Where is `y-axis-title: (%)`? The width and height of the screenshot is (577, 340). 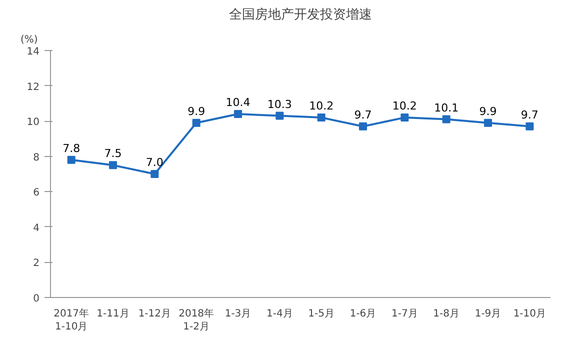 y-axis-title: (%) is located at coordinates (29, 40).